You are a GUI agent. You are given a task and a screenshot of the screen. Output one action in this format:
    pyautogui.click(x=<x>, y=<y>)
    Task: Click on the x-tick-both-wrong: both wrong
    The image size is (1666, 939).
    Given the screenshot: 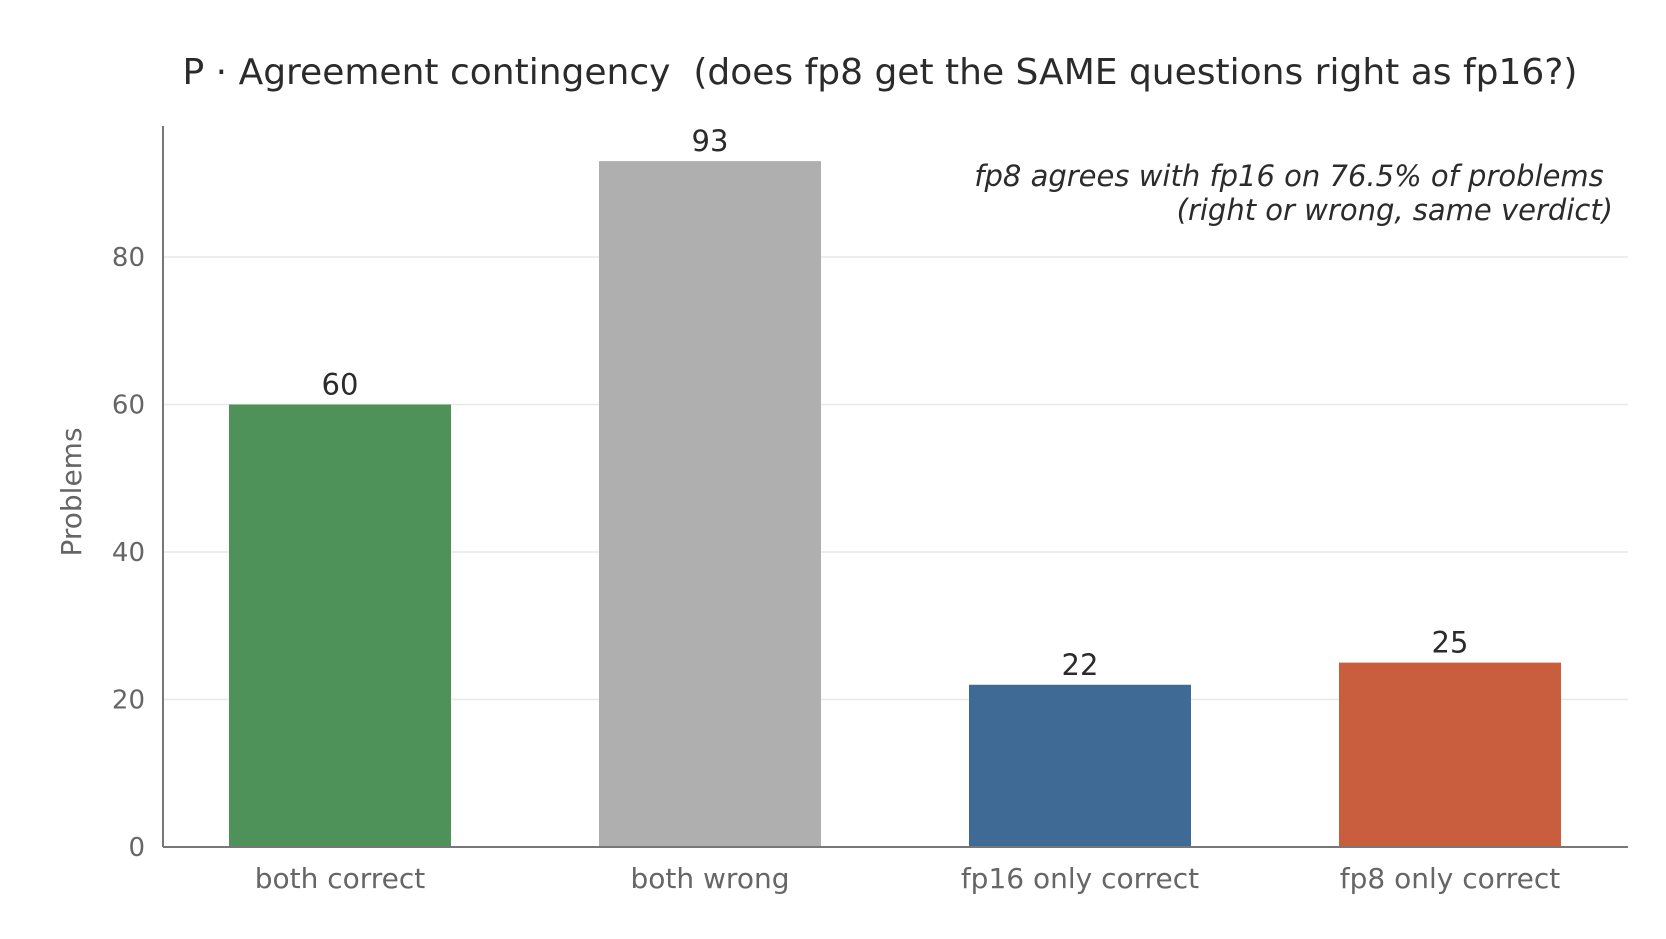 What is the action you would take?
    pyautogui.click(x=710, y=878)
    